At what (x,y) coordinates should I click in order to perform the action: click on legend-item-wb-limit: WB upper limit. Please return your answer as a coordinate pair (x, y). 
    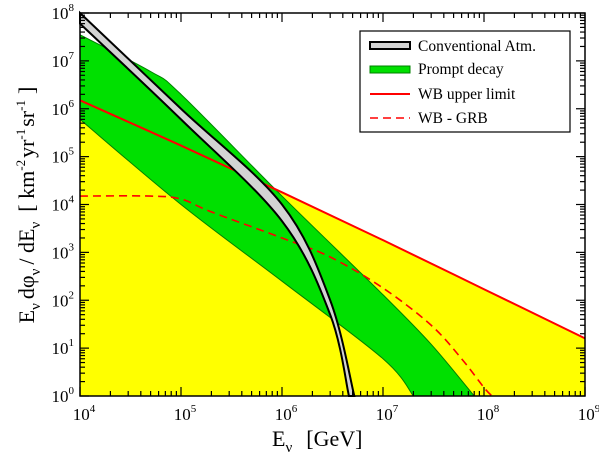
    Looking at the image, I should click on (443, 94).